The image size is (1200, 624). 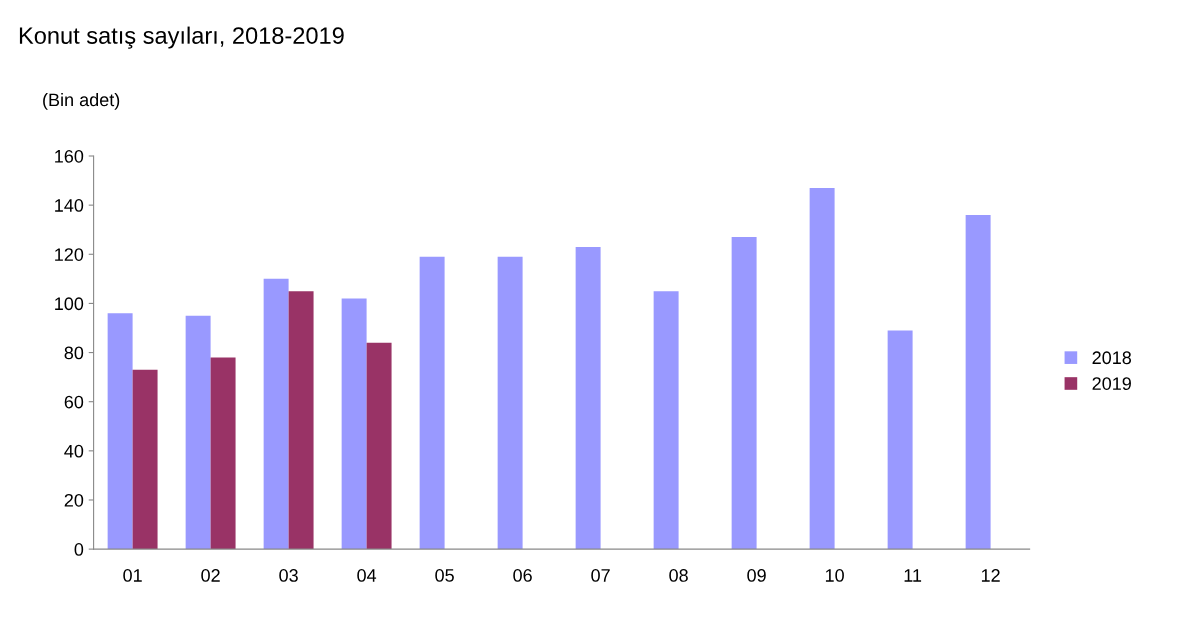 What do you see at coordinates (1111, 383) in the screenshot?
I see `legend-label: 2019` at bounding box center [1111, 383].